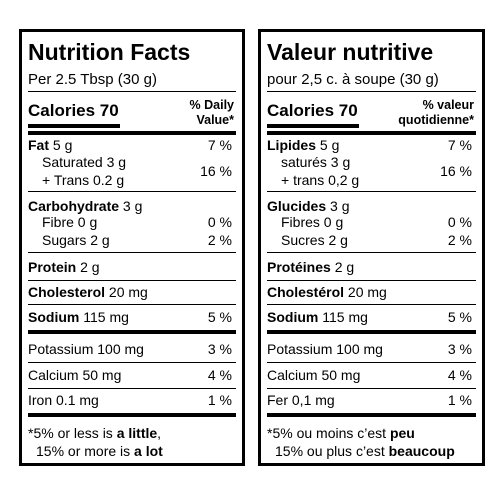 This screenshot has height=500, width=500. Describe the element at coordinates (308, 206) in the screenshot. I see `nutrient-row: Glucides 3 g` at that location.